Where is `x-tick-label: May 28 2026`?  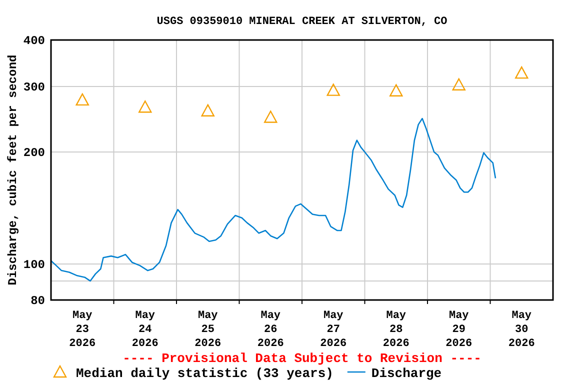 x-tick-label: May 28 2026 is located at coordinates (396, 330).